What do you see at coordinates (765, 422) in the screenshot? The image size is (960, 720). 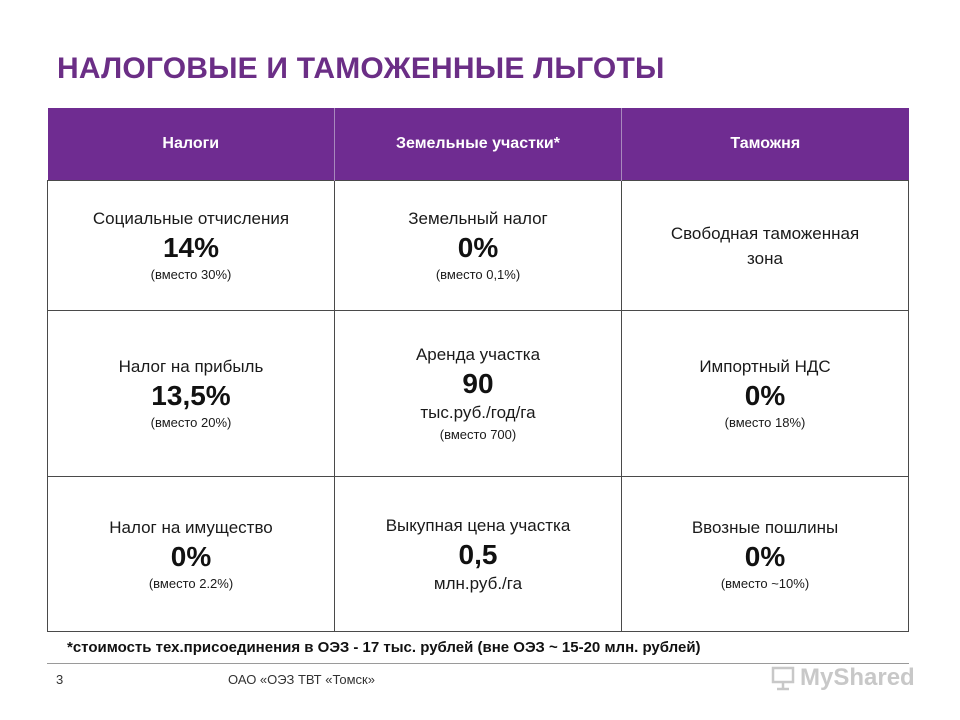 I see `cell-note: (вместо 18%)` at bounding box center [765, 422].